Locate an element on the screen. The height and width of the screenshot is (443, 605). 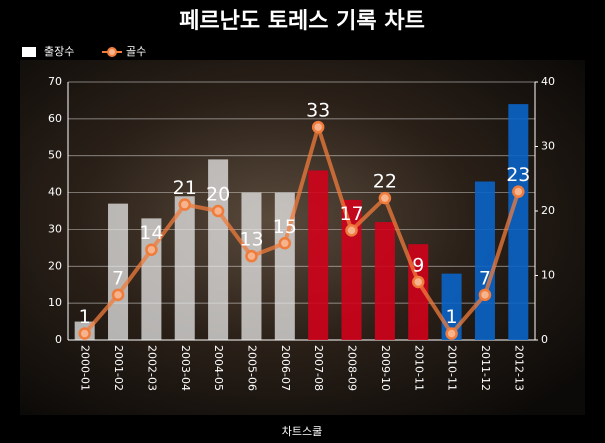
y2-tick-label: 20 is located at coordinates (548, 210).